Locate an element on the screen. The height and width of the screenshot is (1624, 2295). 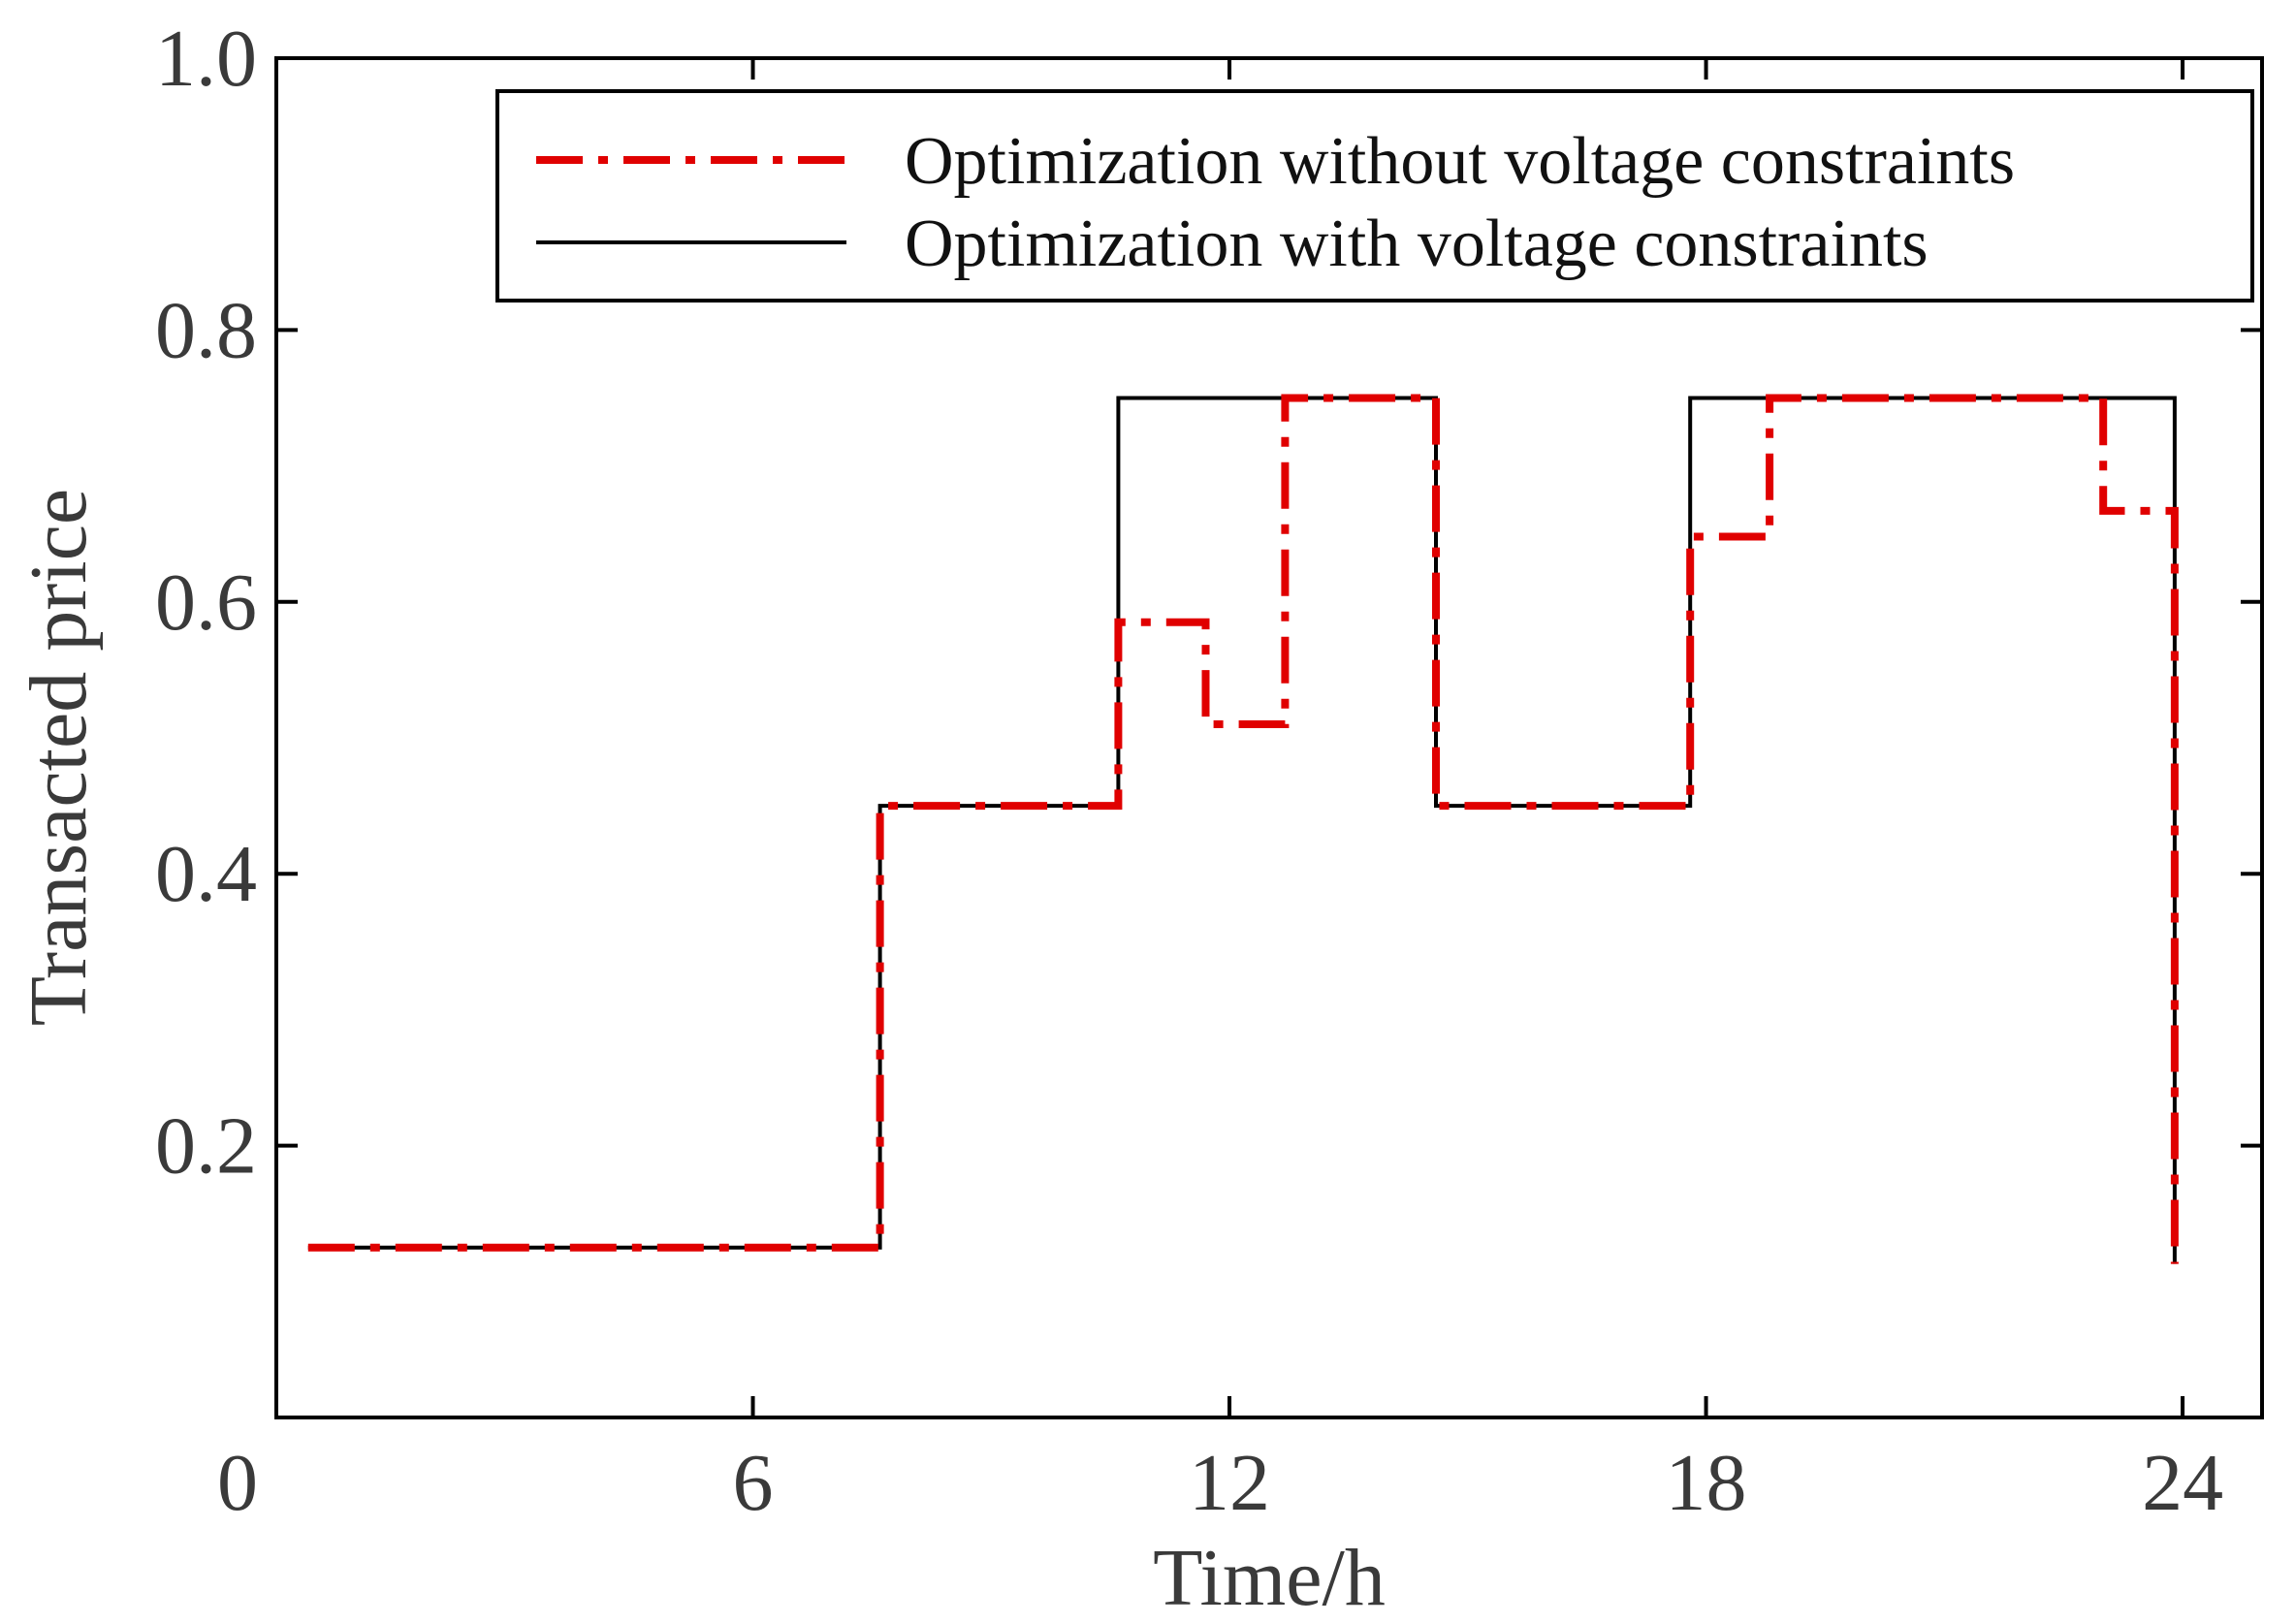
y-axis-title: Transacted price is located at coordinates (59, 758).